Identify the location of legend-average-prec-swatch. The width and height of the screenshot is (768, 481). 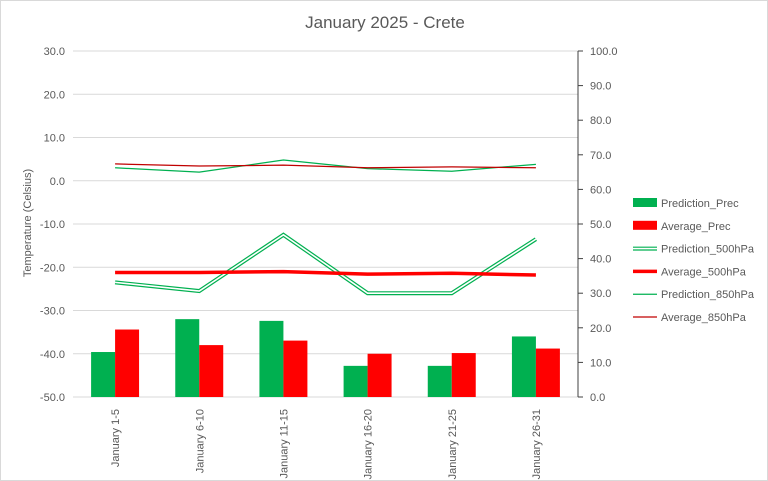
(645, 225).